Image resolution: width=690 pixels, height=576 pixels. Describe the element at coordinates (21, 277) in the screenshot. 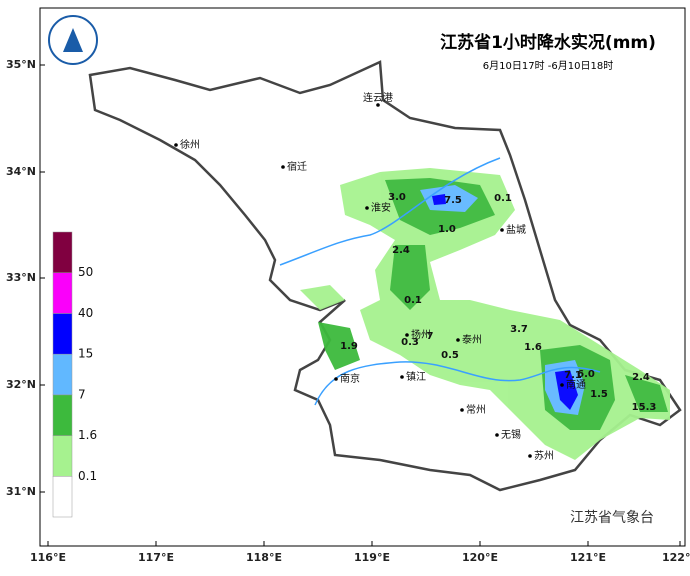

I see `lat-tick-label: 33°N` at that location.